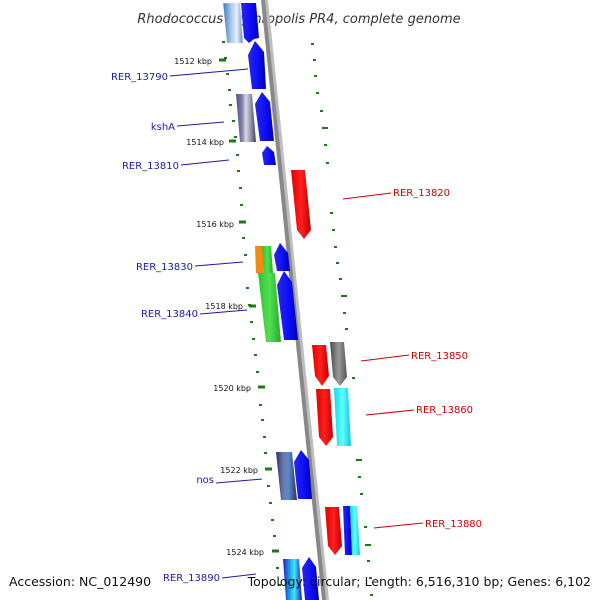  What do you see at coordinates (264, 116) in the screenshot?
I see `gene-rer-13810-a` at bounding box center [264, 116].